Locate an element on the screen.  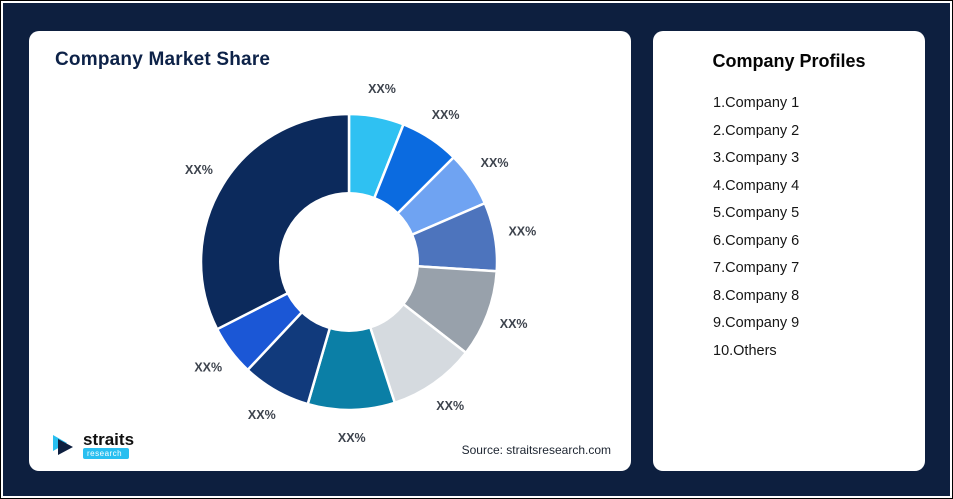
profile-item: 3.Company 3 is located at coordinates (756, 158).